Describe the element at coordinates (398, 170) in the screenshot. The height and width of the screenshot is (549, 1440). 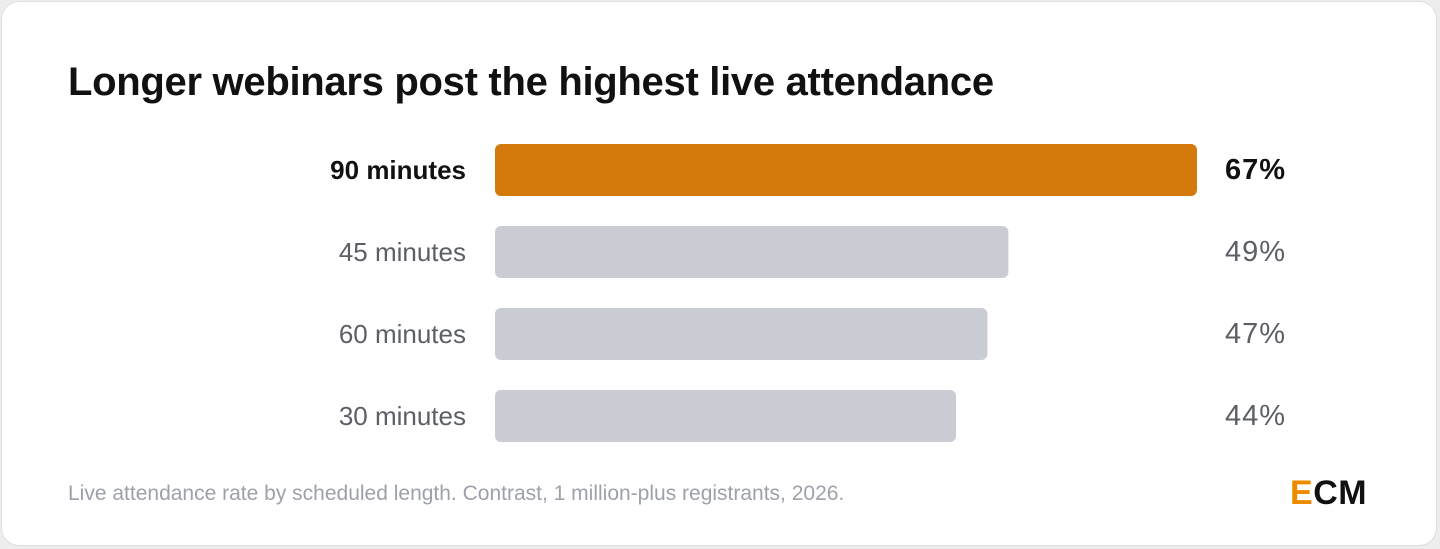
I see `category-label: 90 minutes` at that location.